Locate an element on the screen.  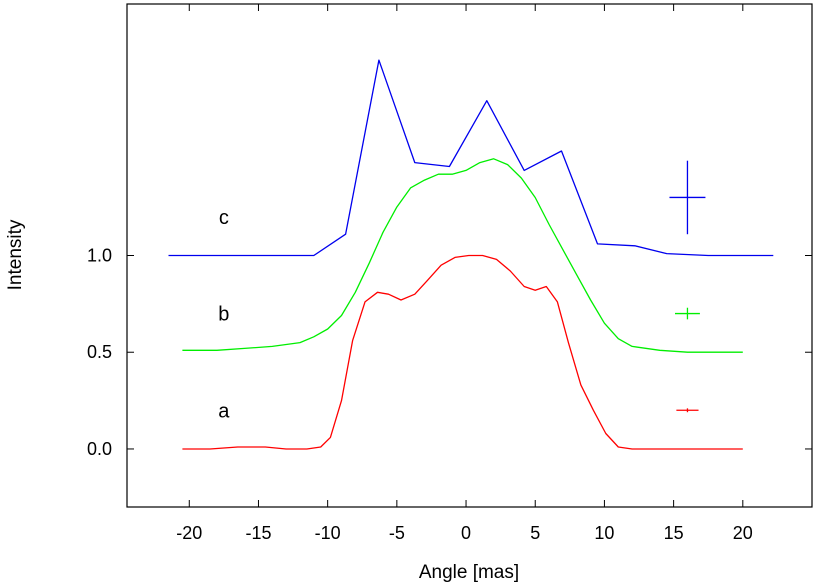
y-axis-label: Intensity is located at coordinates (15, 254).